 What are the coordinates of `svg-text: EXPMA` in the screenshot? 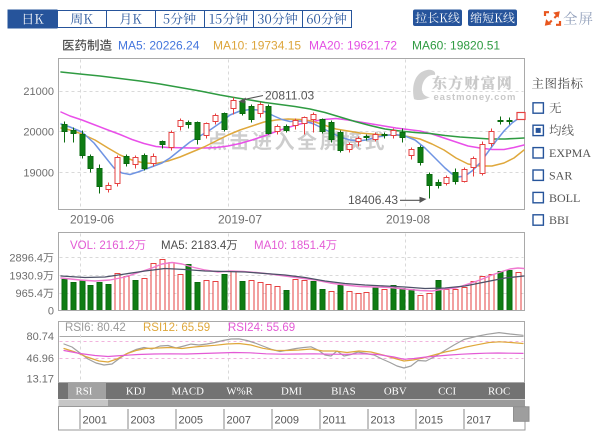 It's located at (570, 153).